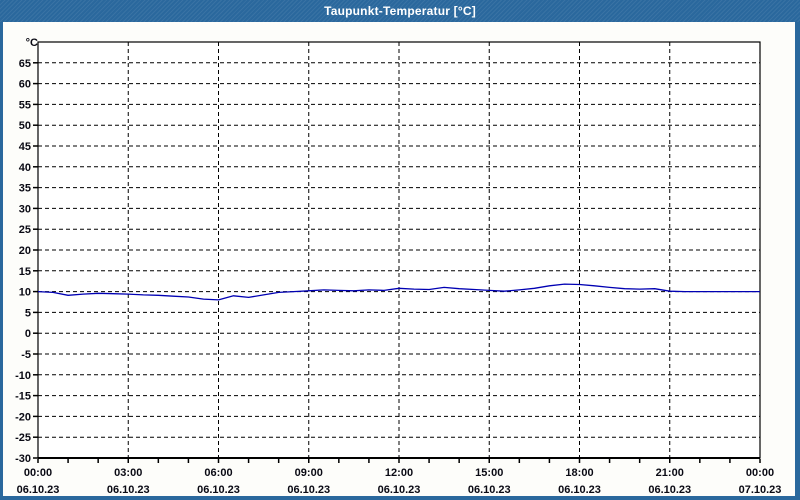 This screenshot has height=500, width=800. Describe the element at coordinates (25, 85) in the screenshot. I see `y-axis-label: 60` at that location.